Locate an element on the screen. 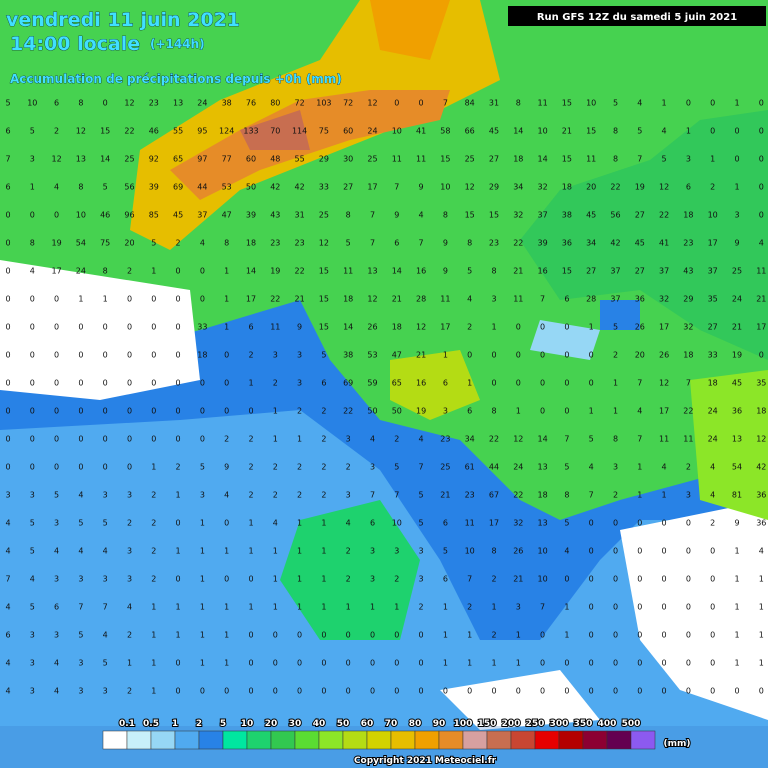  grid-value: 56 is located at coordinates (129, 187).